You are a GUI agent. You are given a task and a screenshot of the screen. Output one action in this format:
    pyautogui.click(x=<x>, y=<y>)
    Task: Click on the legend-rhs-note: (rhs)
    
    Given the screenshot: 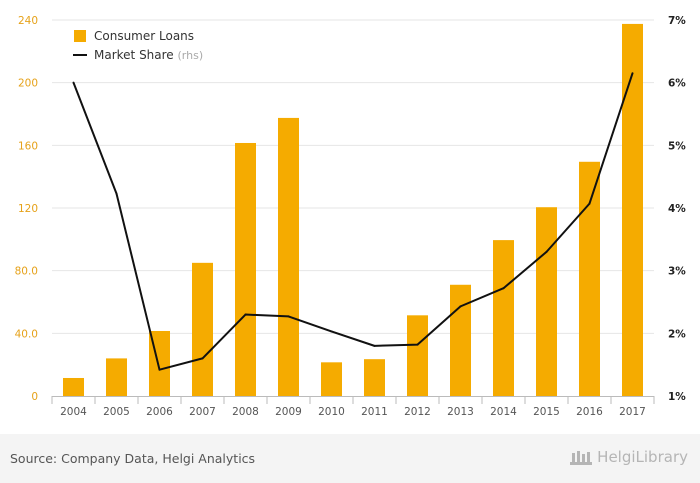 What is the action you would take?
    pyautogui.click(x=191, y=55)
    